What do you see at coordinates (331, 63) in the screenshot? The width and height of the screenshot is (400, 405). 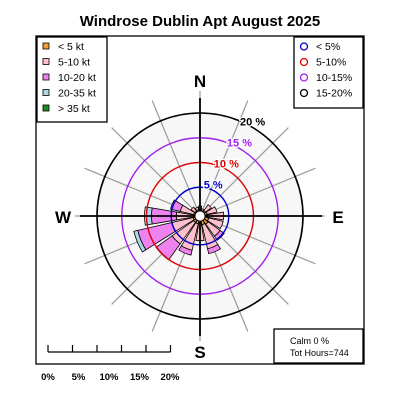 I see `ring-legend-label-1: 5-10%` at bounding box center [331, 63].